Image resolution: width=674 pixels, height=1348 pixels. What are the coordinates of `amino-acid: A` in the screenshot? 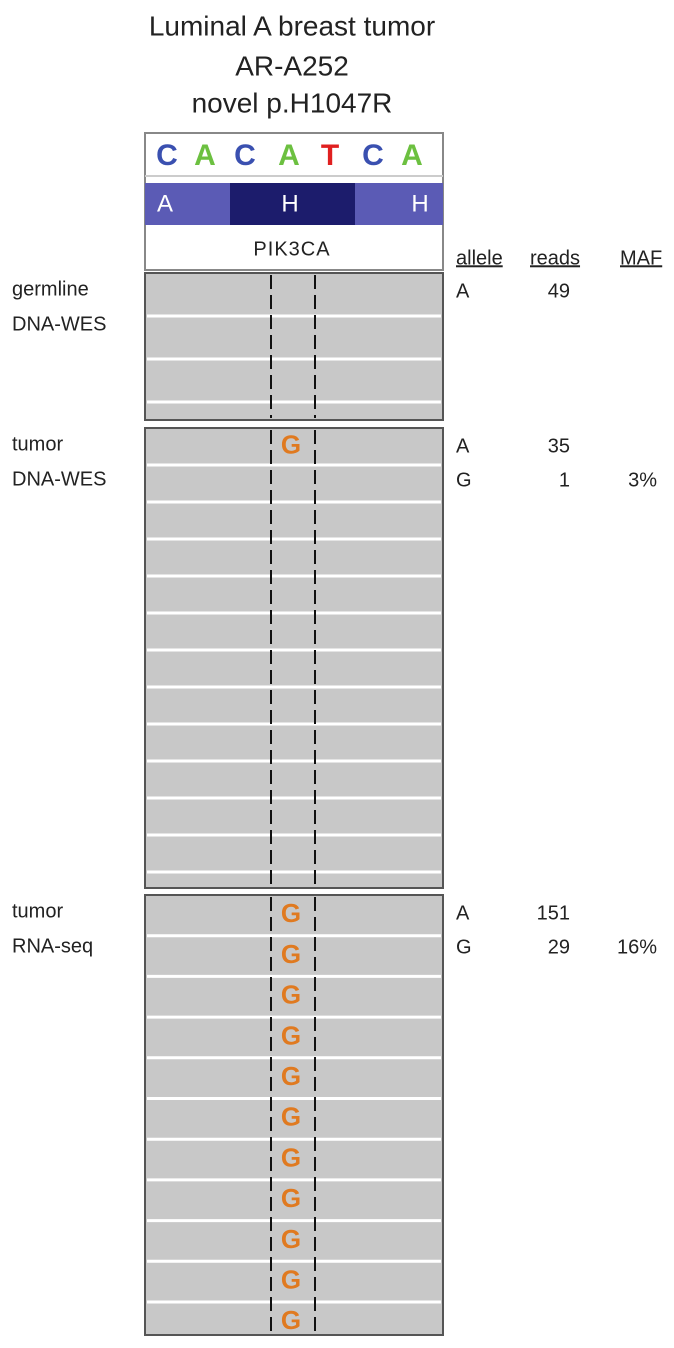 It's located at (165, 203).